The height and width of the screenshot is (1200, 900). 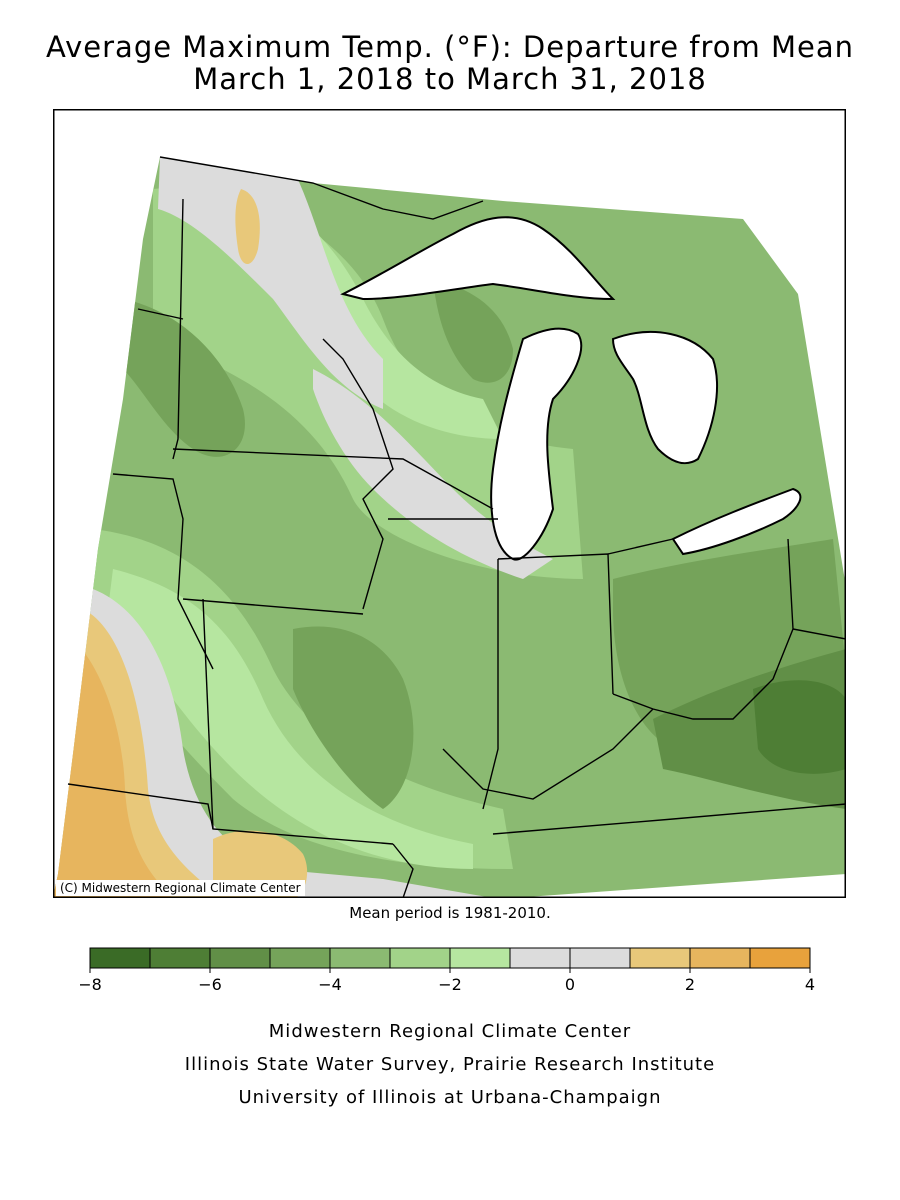 What do you see at coordinates (163, 571) in the screenshot?
I see `sd-nebraska-iowa-border` at bounding box center [163, 571].